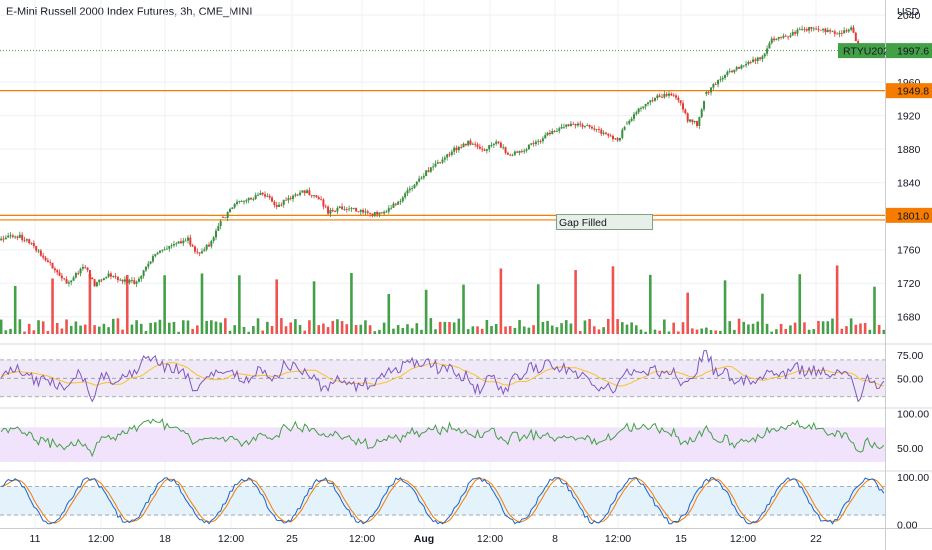  What do you see at coordinates (442, 374) in the screenshot?
I see `rsi-ma-line` at bounding box center [442, 374].